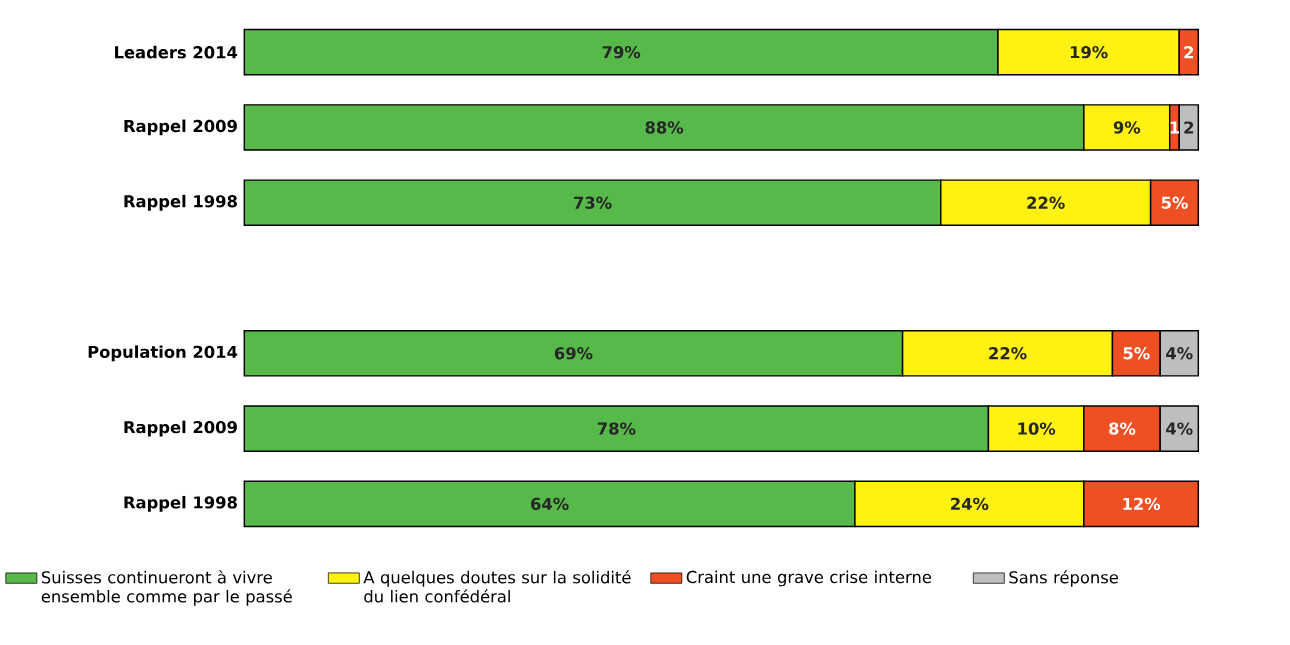 Image resolution: width=1290 pixels, height=645 pixels. What do you see at coordinates (1142, 503) in the screenshot?
I see `data-label: 12%` at bounding box center [1142, 503].